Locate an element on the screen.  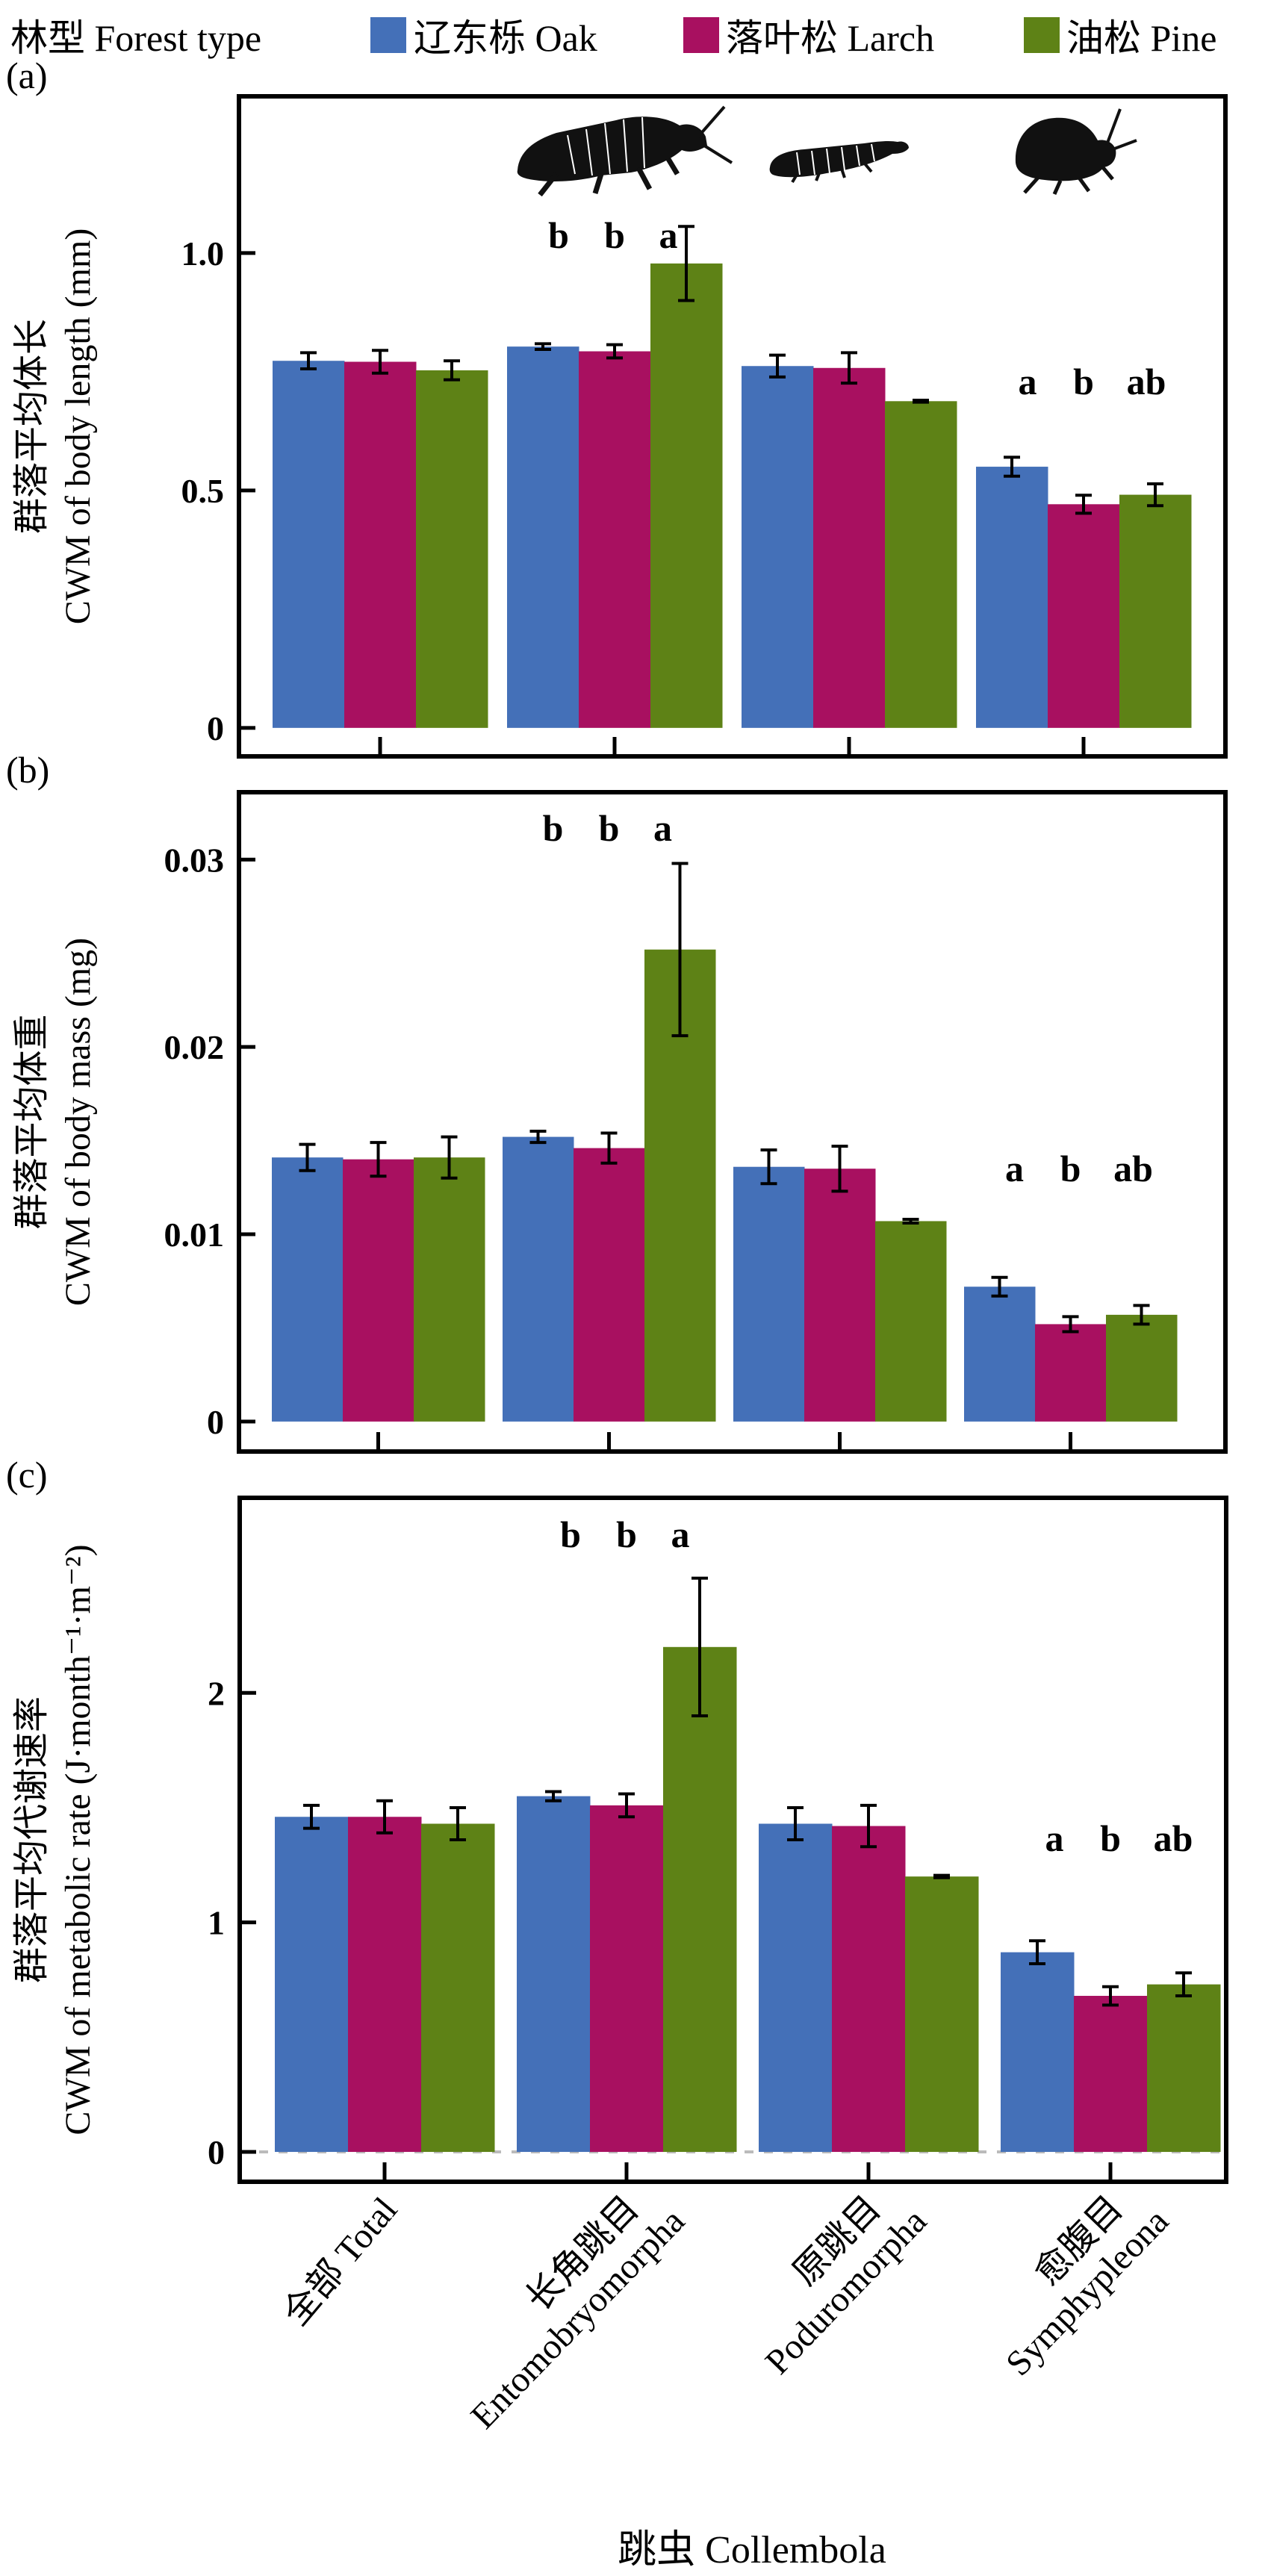
legend-title: 林型 Forest type is located at coordinates (135, 38).